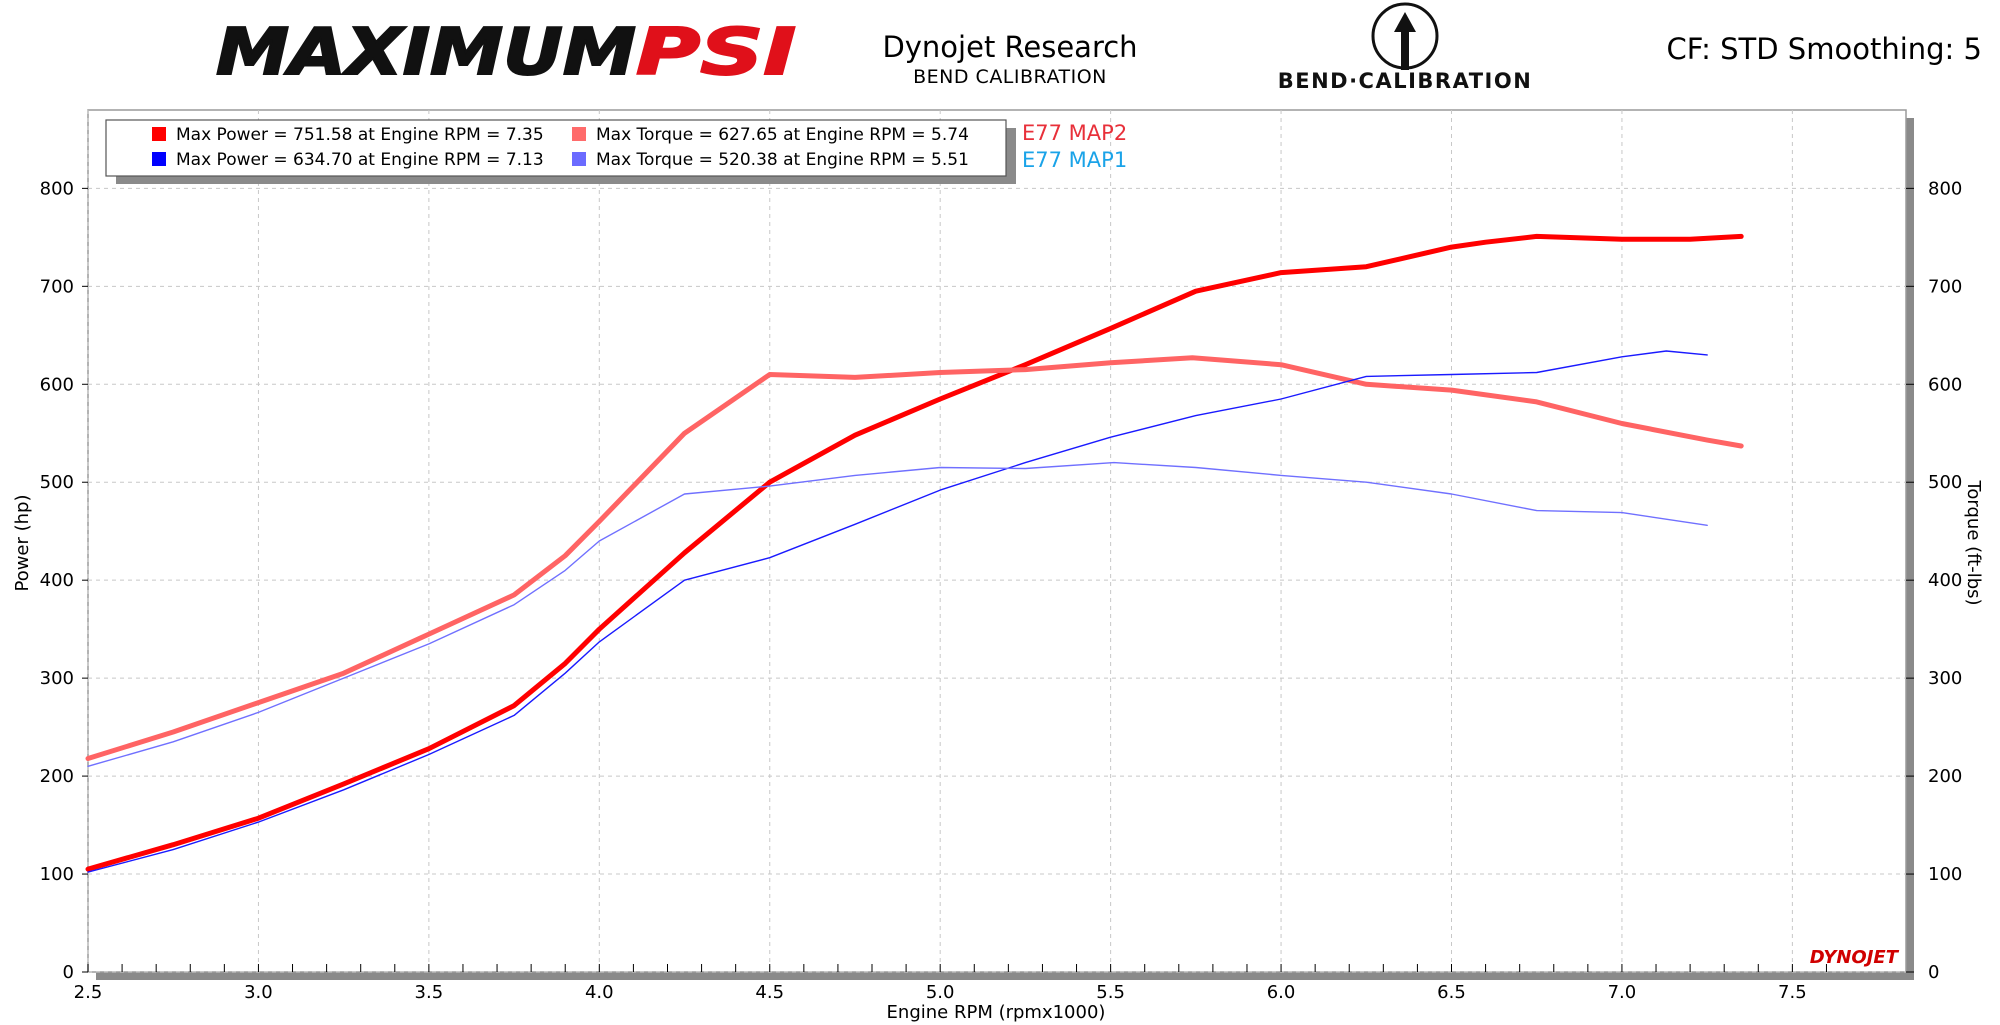  Describe the element at coordinates (1933, 972) in the screenshot. I see `y2-tick-label: 0` at that location.